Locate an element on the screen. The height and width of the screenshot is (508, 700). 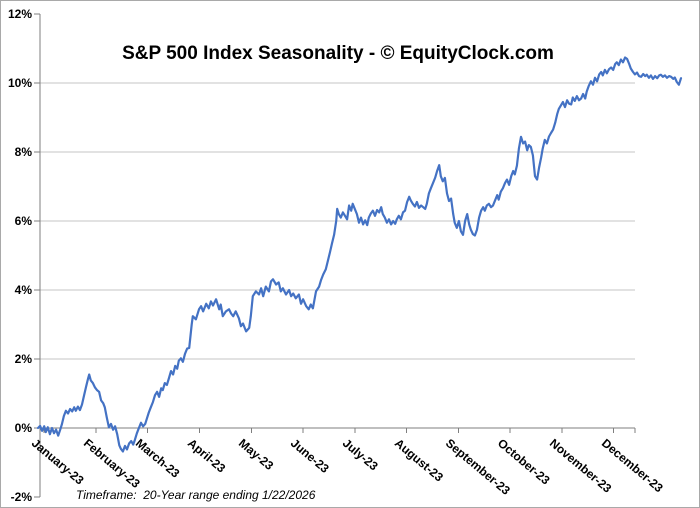
y-axis-tick-label: 10% is located at coordinates (19, 83).